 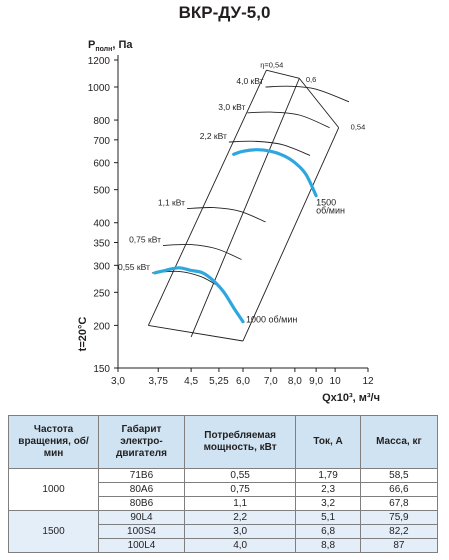 I want to click on y-tick-label: 600, so click(x=101, y=164).